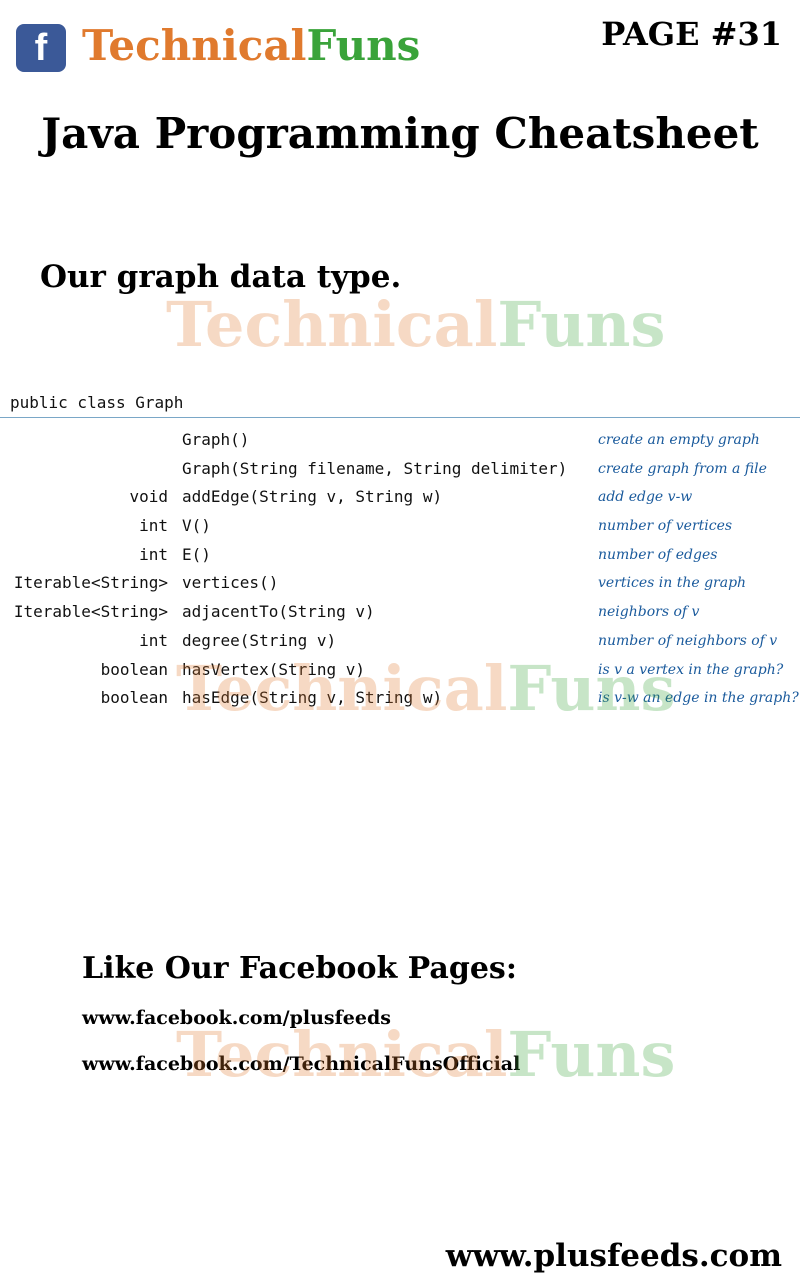  I want to click on api-row: Graph() create an empty graph, so click(400, 440).